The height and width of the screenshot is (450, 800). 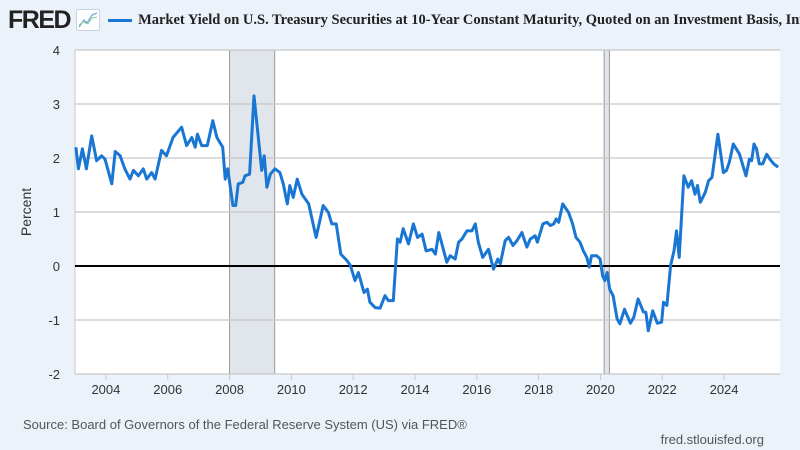 What do you see at coordinates (56, 212) in the screenshot?
I see `y-tick-label: 1` at bounding box center [56, 212].